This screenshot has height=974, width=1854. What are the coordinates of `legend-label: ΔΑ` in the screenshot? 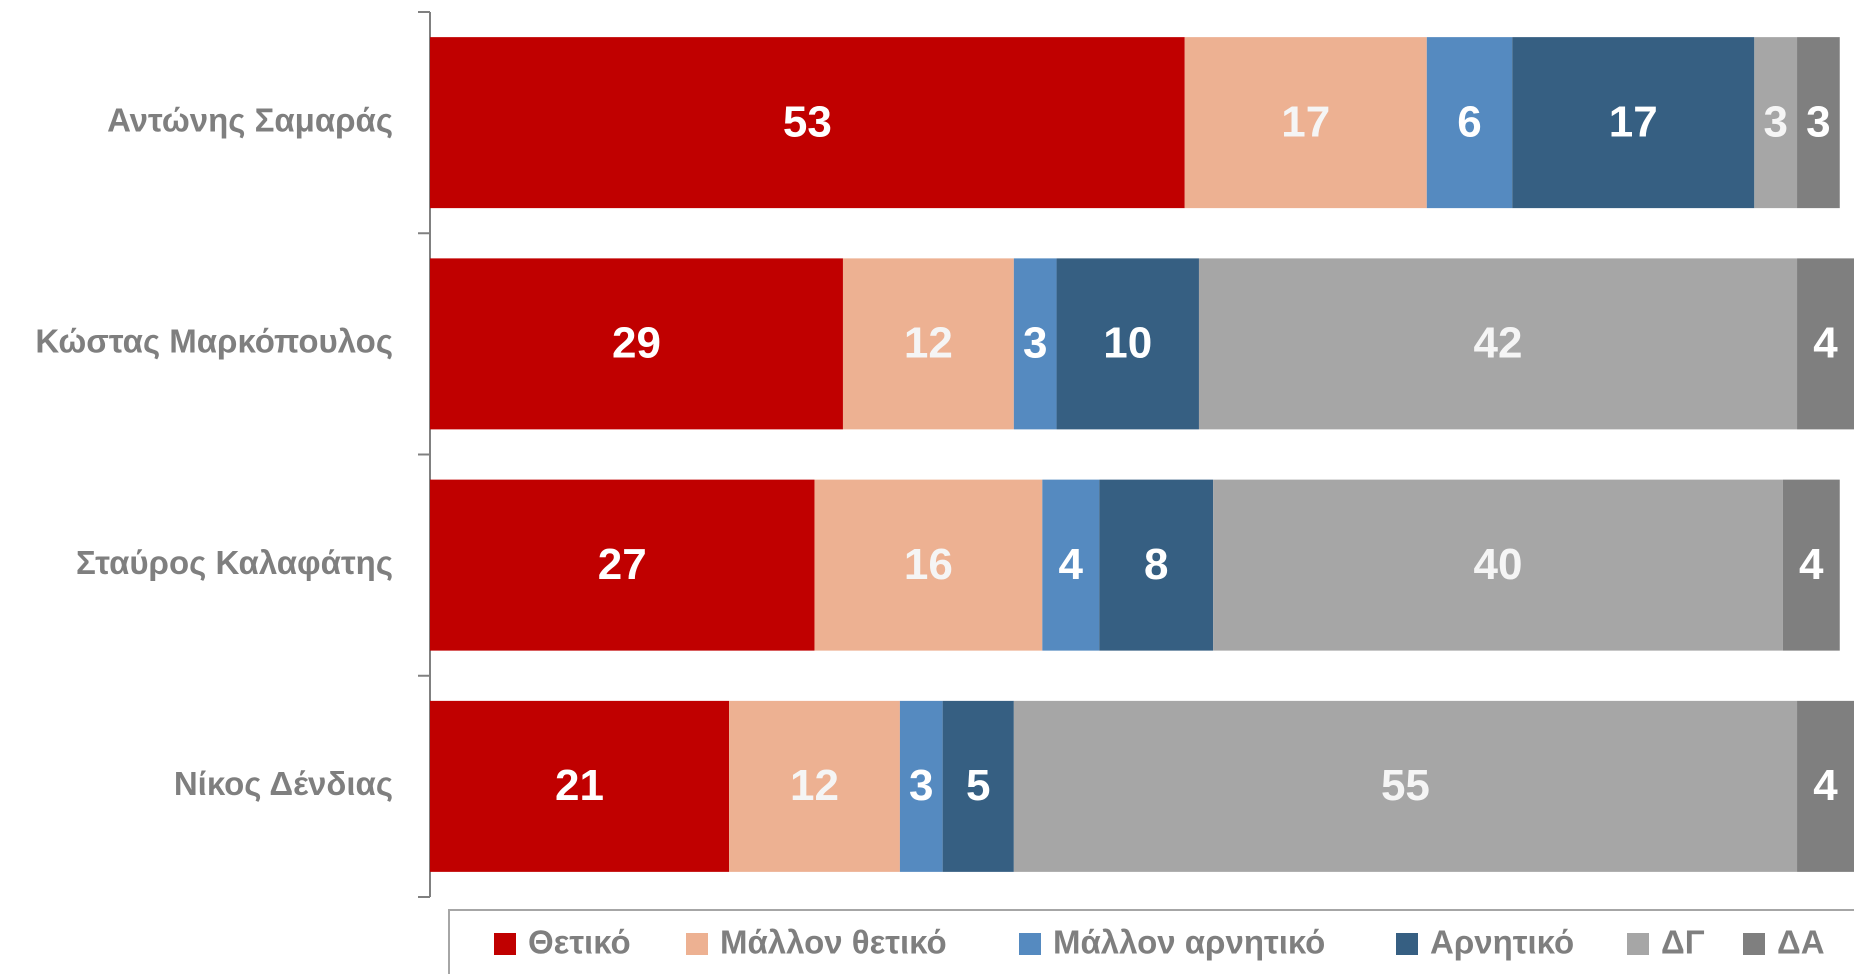 It's located at (1801, 942).